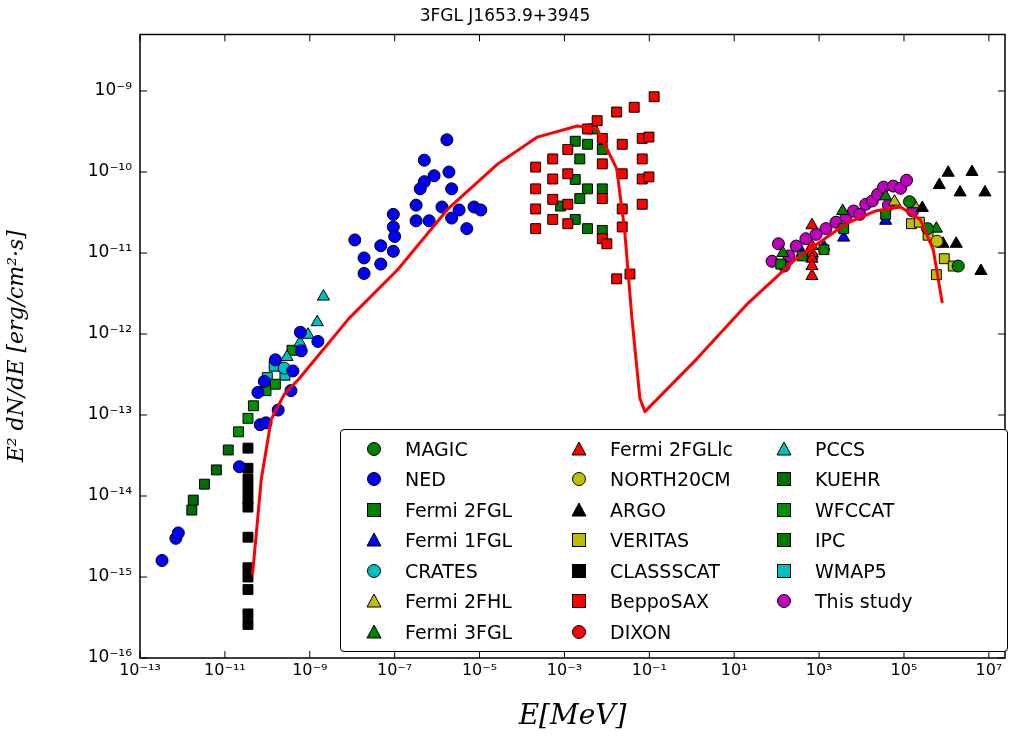  Describe the element at coordinates (225, 669) in the screenshot. I see `x-tick-label: 10⁻¹¹` at that location.